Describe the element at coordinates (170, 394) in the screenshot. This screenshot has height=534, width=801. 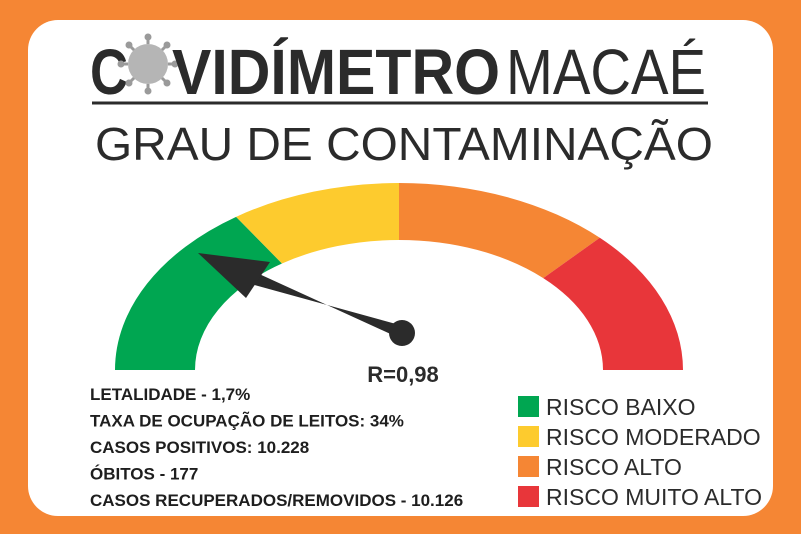
I see `stat-line: LETALIDADE - 1,7%` at that location.